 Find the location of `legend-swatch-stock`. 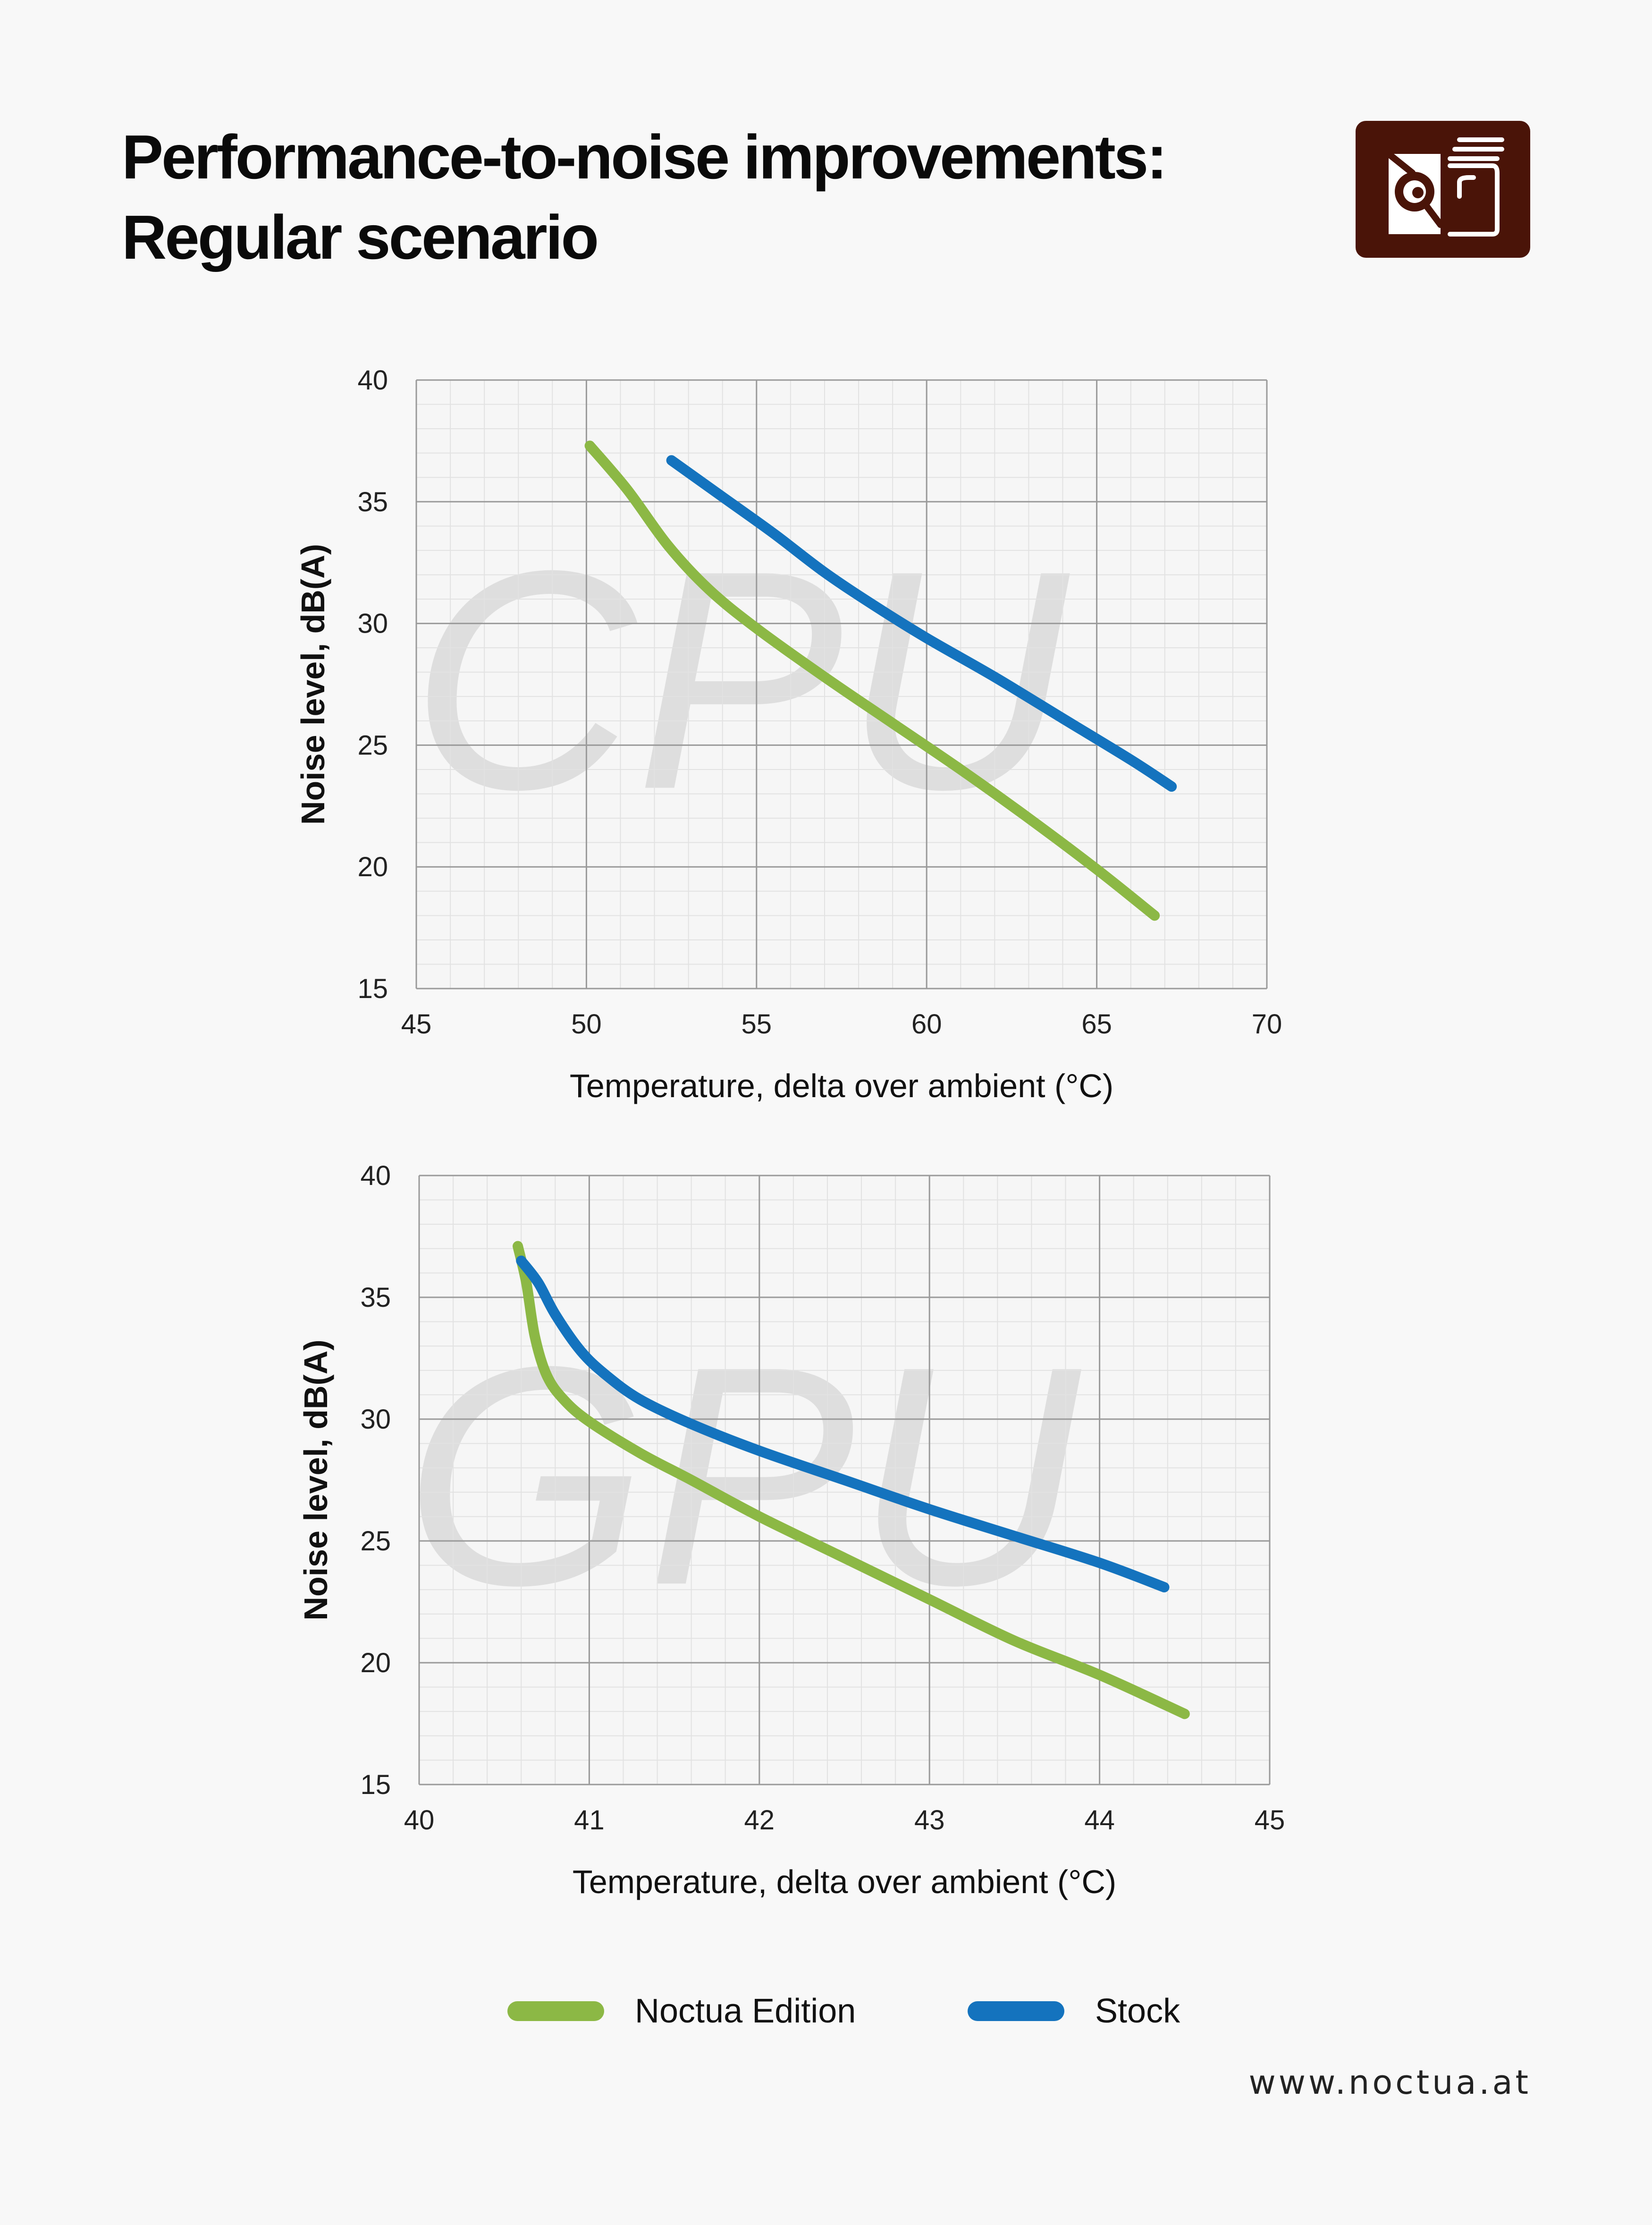

legend-swatch-stock is located at coordinates (1016, 2011).